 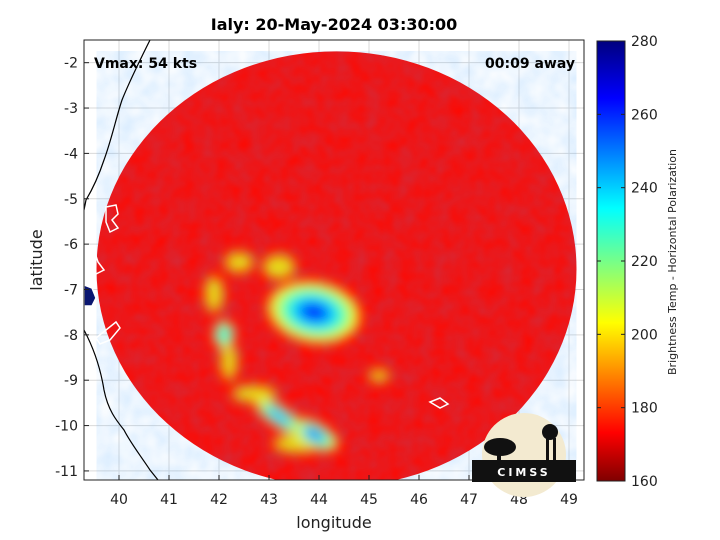 I want to click on colorbar-gradient, so click(x=611, y=261).